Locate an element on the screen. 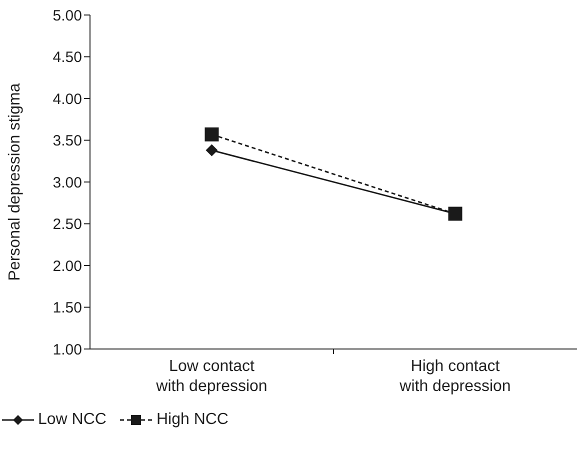  y-tick-label: 1.50 is located at coordinates (67, 308).